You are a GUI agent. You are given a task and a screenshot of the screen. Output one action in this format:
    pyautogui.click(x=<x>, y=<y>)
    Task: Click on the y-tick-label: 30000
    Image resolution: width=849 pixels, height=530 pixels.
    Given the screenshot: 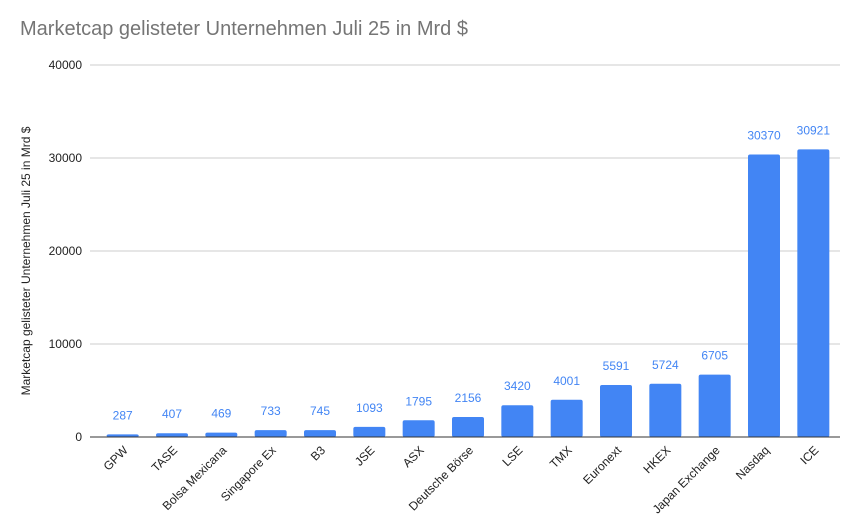 What is the action you would take?
    pyautogui.click(x=66, y=158)
    